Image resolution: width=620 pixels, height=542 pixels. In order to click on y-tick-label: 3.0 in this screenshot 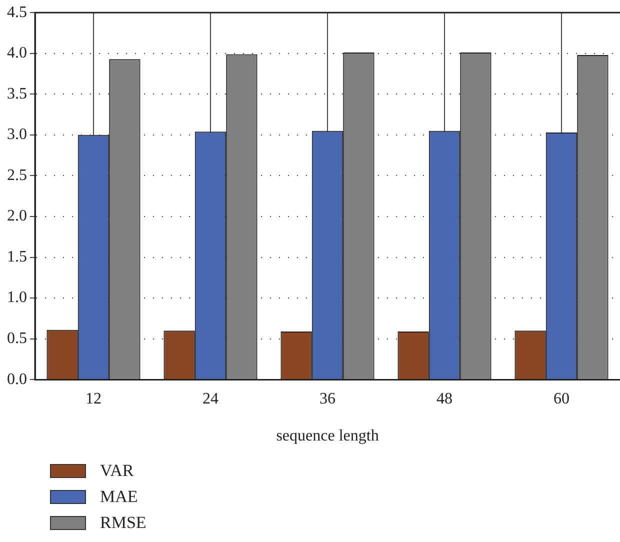, I will do `click(17, 135)`.